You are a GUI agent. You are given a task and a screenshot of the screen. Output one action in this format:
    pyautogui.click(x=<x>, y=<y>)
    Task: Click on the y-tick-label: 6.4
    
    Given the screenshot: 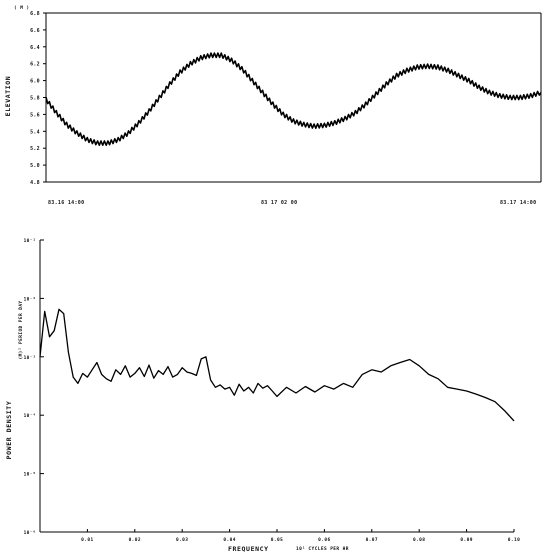 What is the action you would take?
    pyautogui.click(x=35, y=48)
    